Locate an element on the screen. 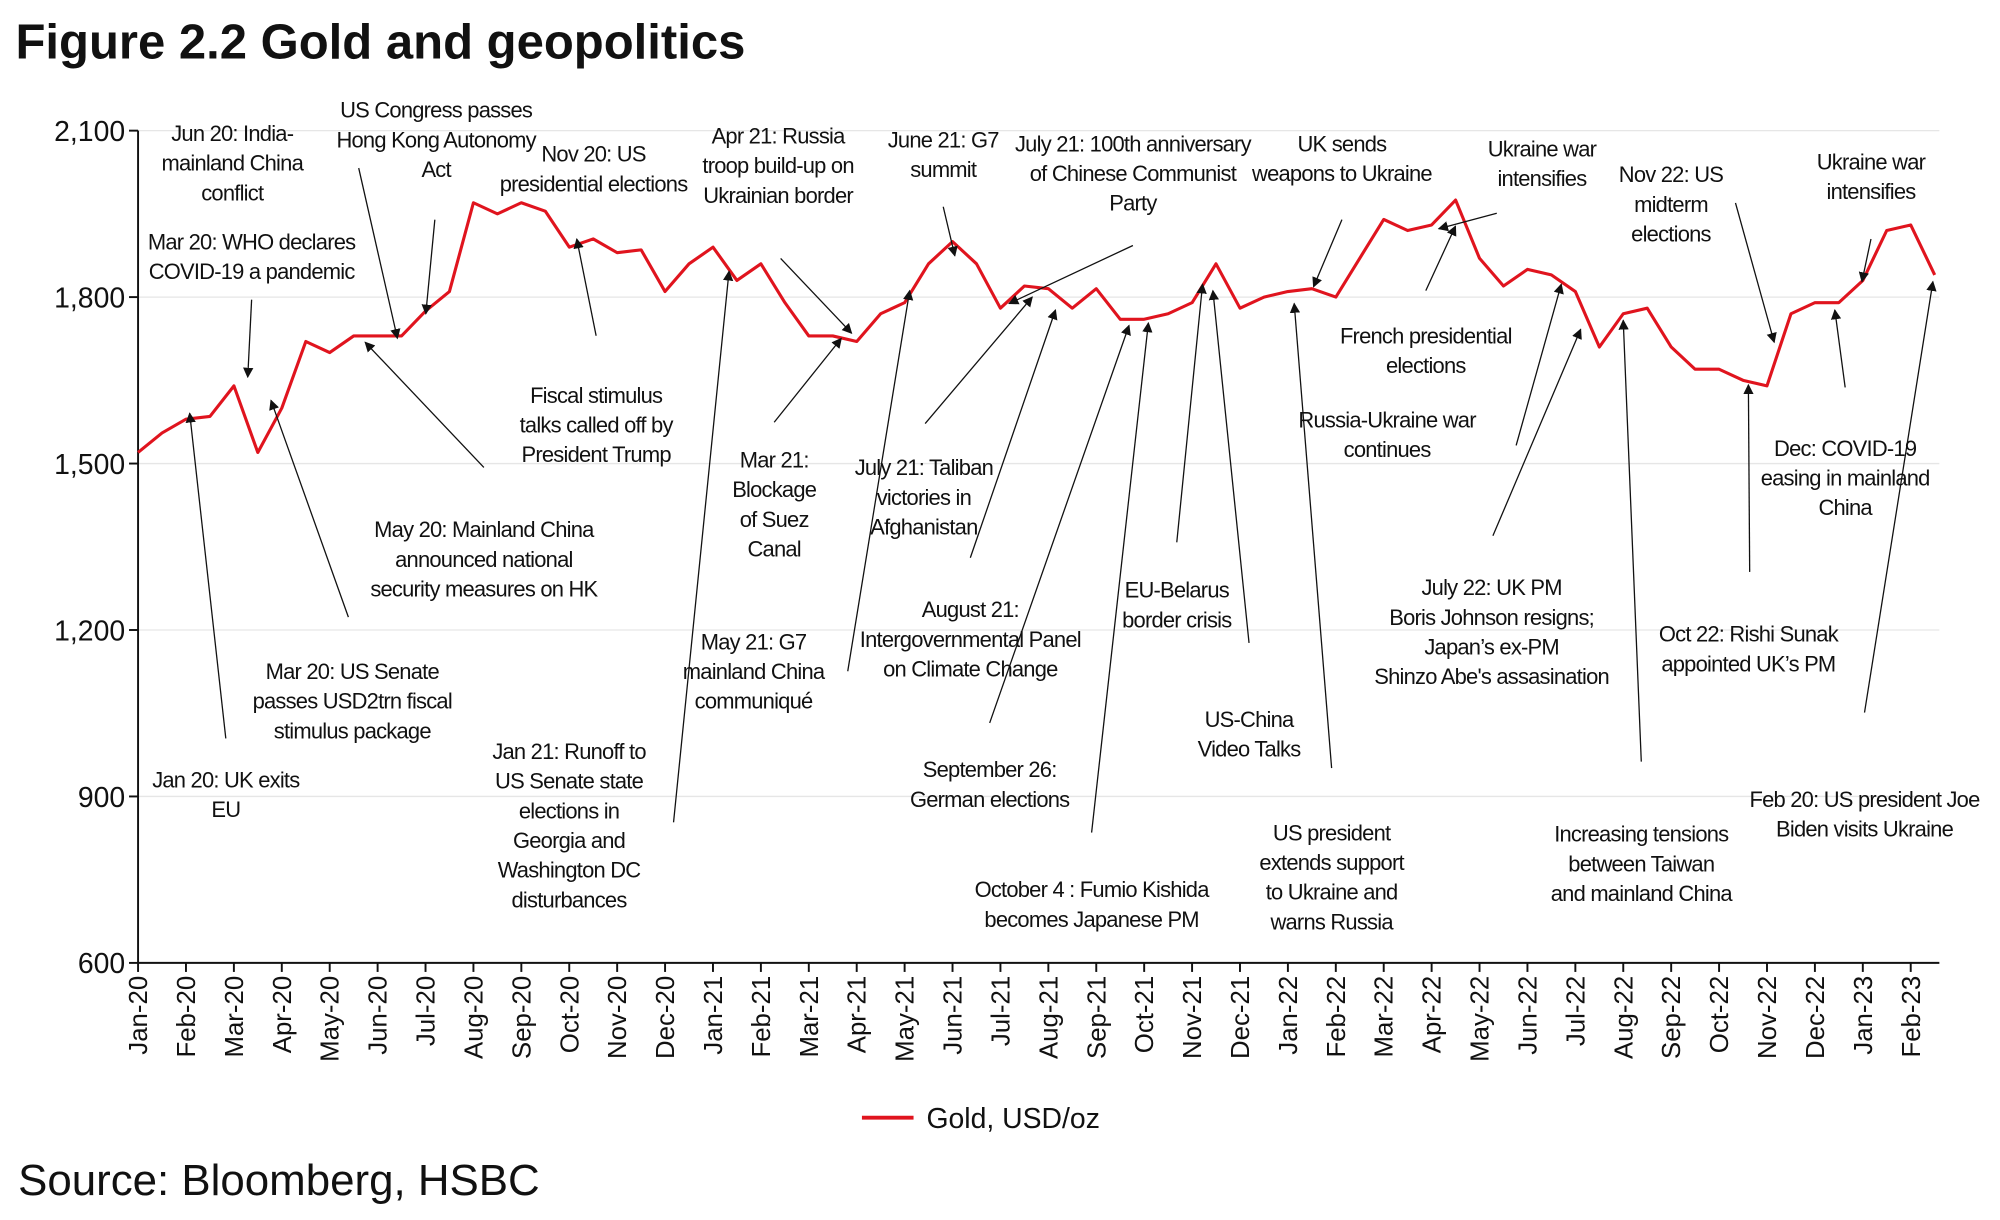 The width and height of the screenshot is (2000, 1220). annotation: May 21: G7 mainland China communiqué is located at coordinates (798, 501).